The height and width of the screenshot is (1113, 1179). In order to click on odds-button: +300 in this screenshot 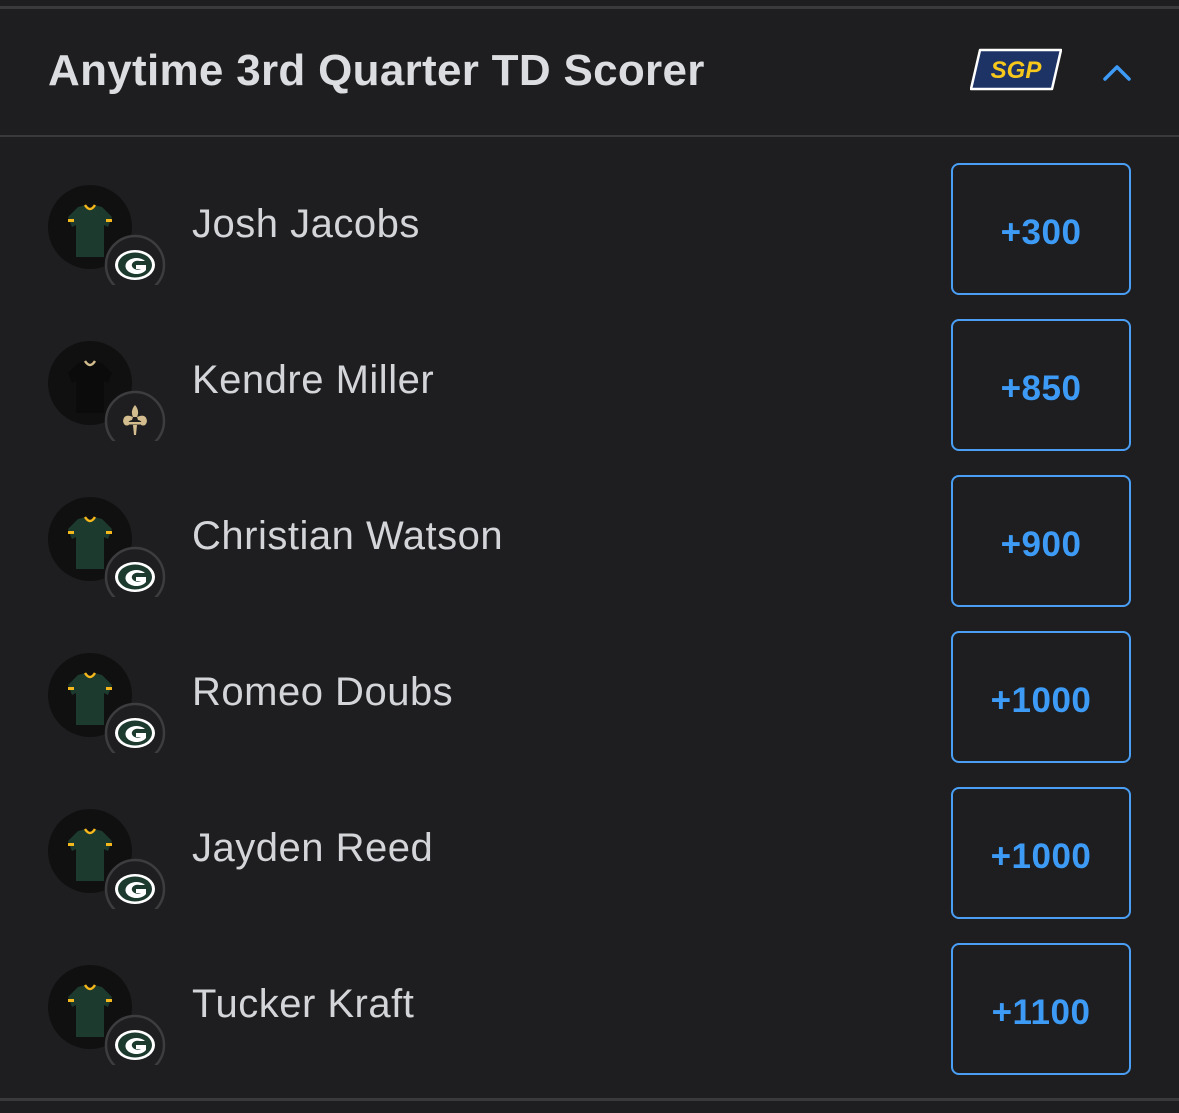, I will do `click(1041, 229)`.